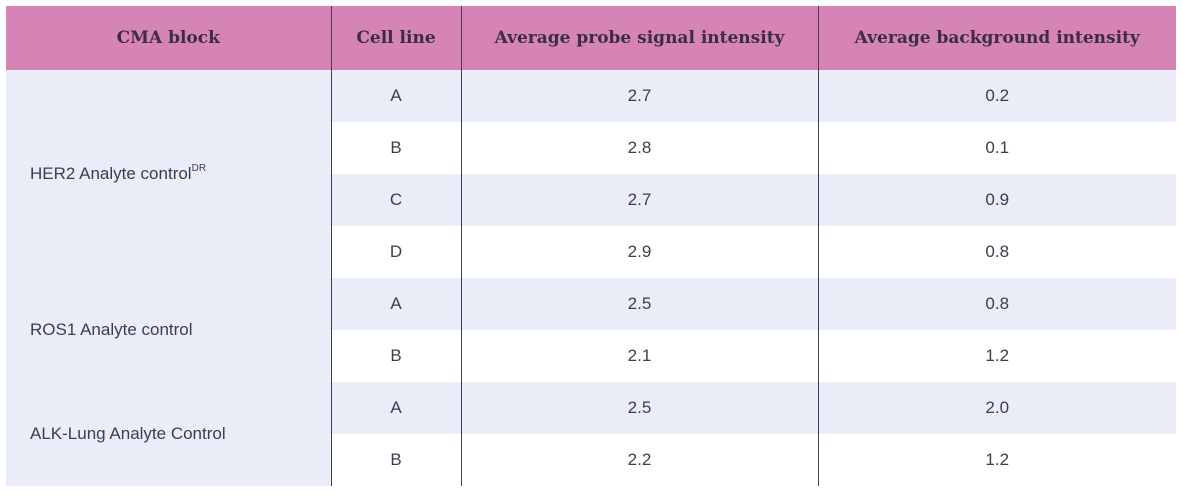 Image resolution: width=1183 pixels, height=498 pixels. Describe the element at coordinates (996, 408) in the screenshot. I see `background-cell: 2.0` at that location.